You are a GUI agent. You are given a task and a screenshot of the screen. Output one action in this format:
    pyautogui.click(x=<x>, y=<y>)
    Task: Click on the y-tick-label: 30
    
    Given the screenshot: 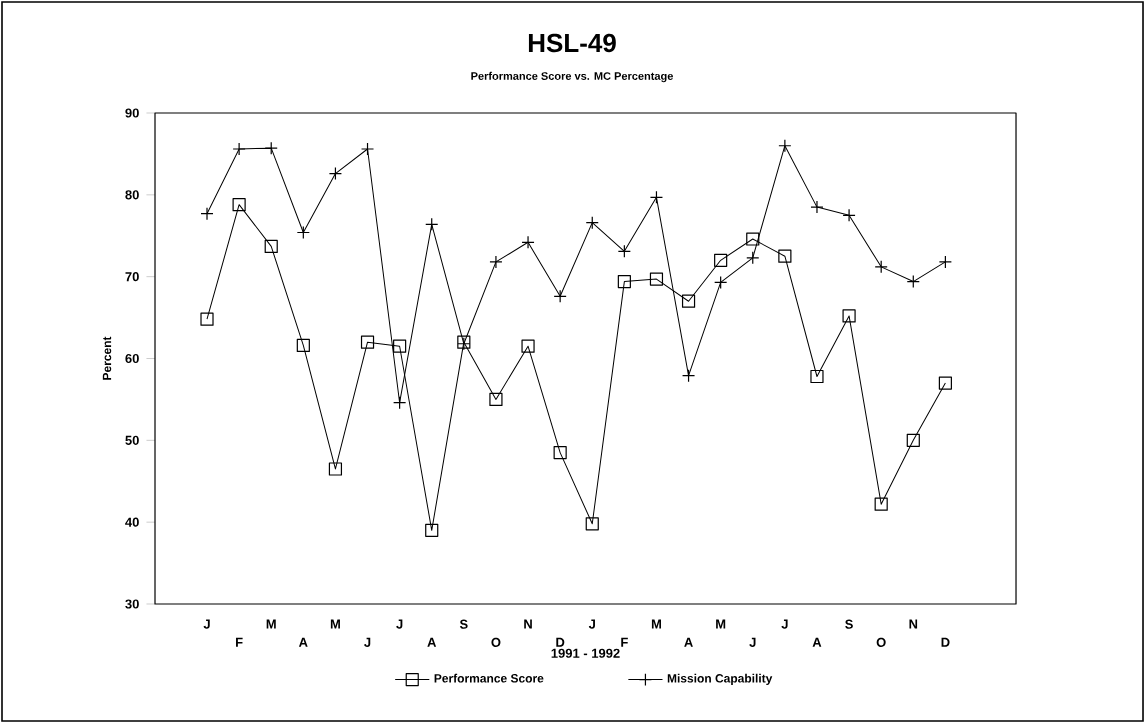 What is the action you would take?
    pyautogui.click(x=132, y=604)
    